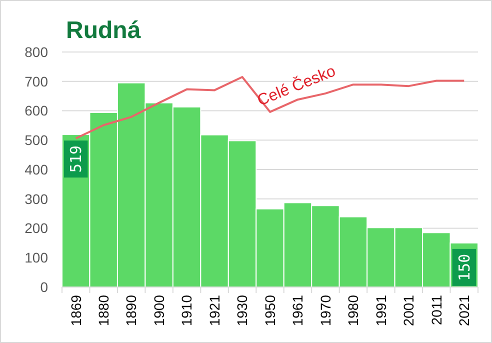  I want to click on x-tick-label: 2021, so click(464, 310).